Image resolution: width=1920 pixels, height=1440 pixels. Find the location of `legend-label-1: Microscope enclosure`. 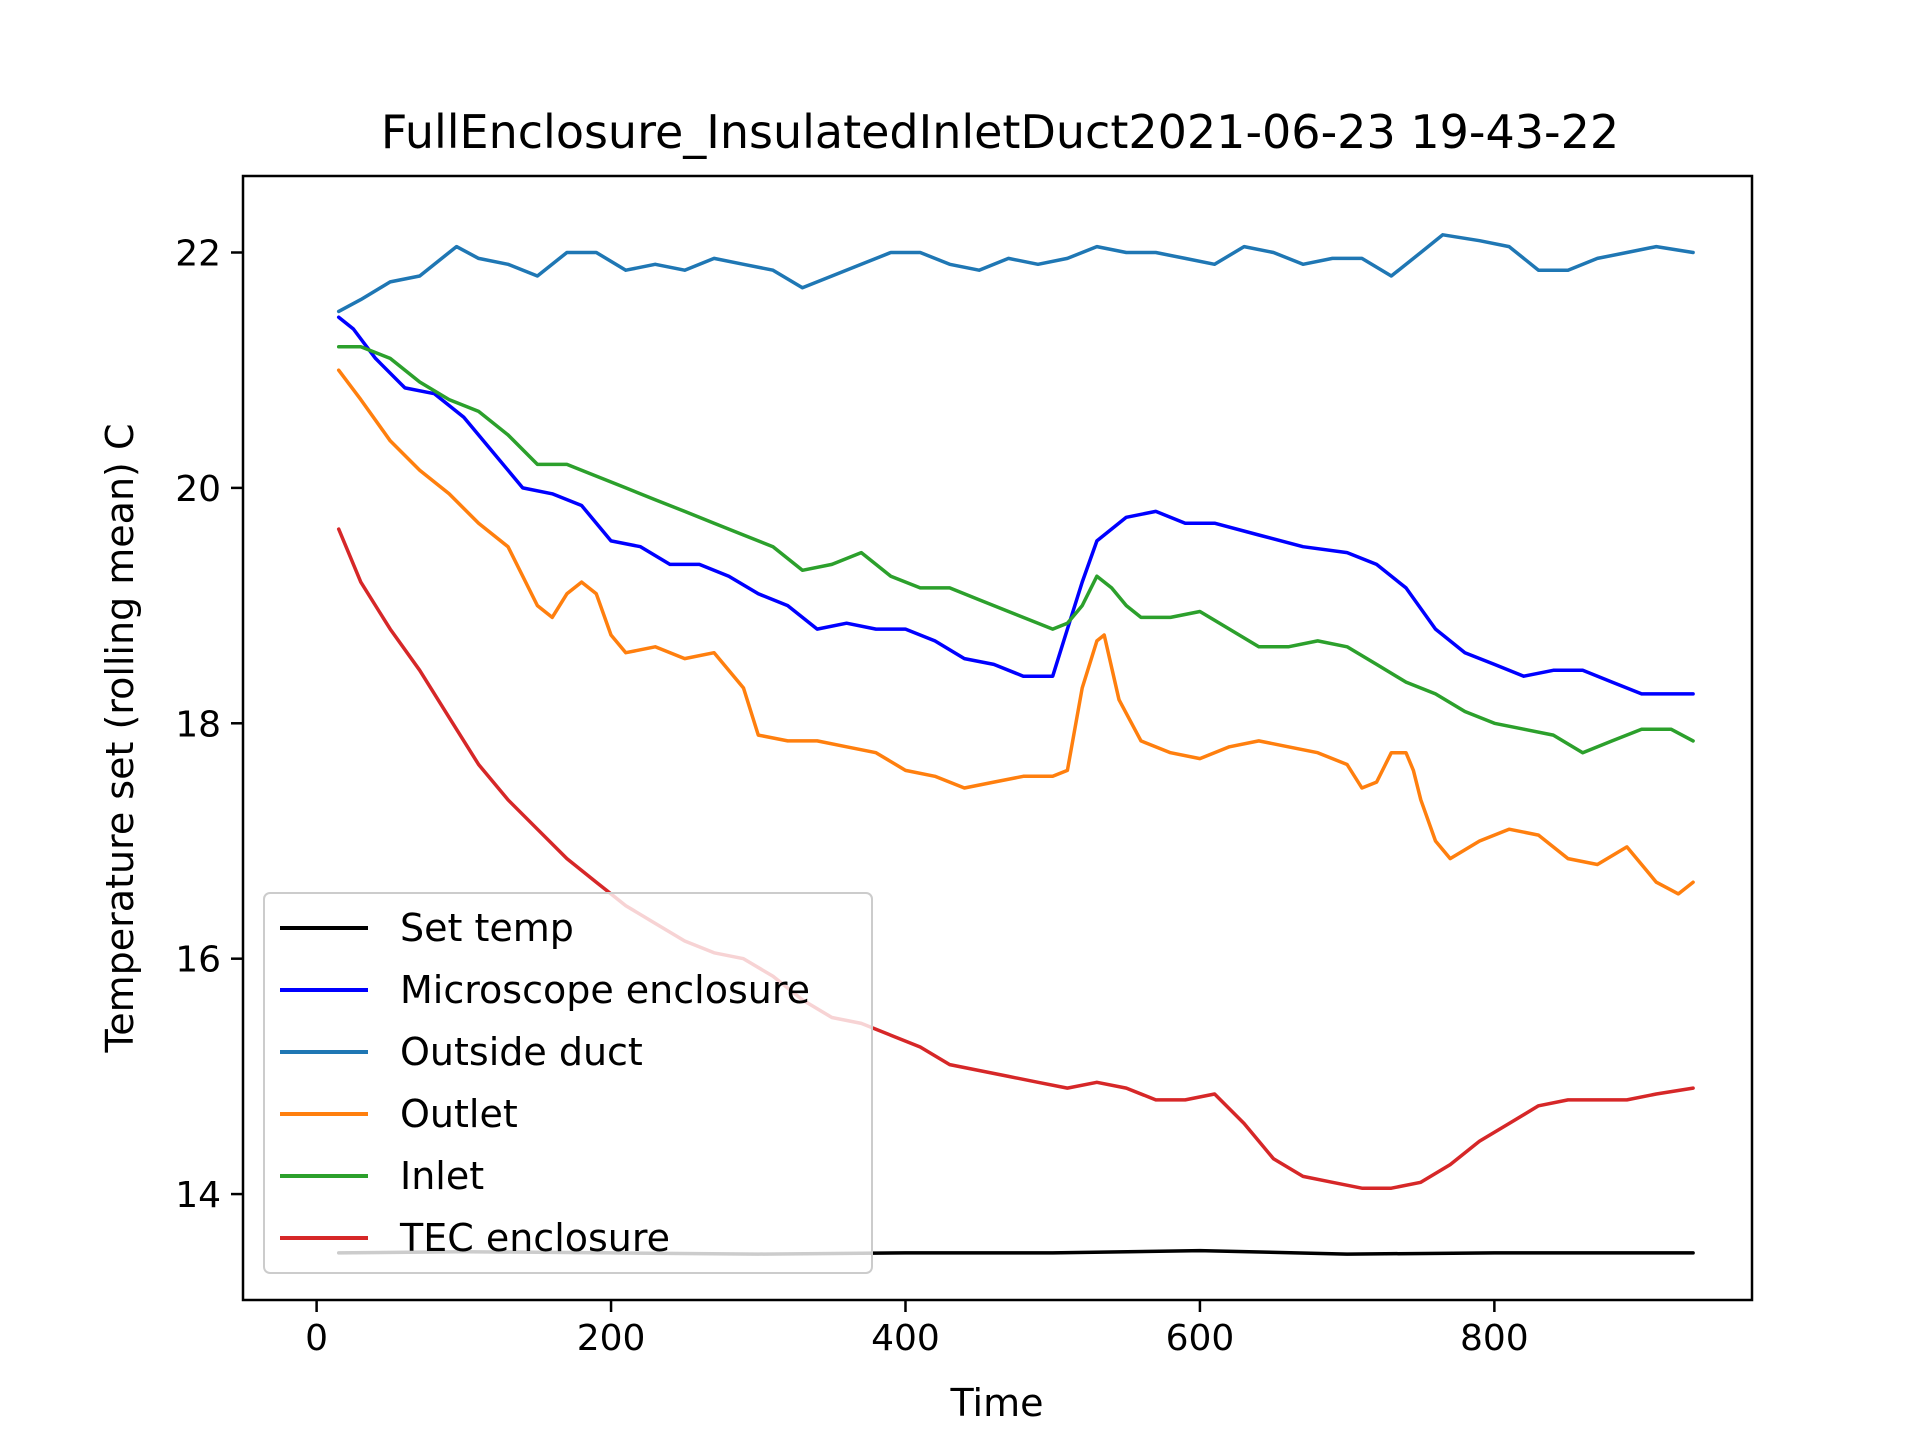

legend-label-1: Microscope enclosure is located at coordinates (605, 990).